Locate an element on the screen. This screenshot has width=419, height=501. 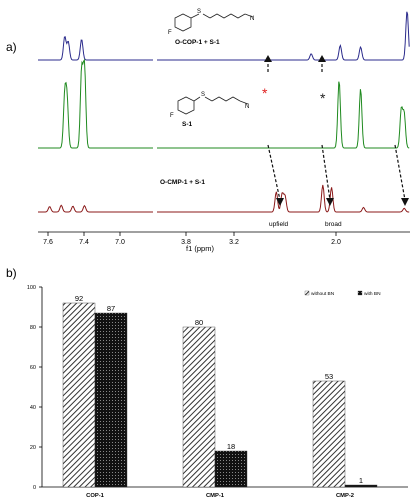
bar-y-tick-label: 20 is located at coordinates (33, 448).